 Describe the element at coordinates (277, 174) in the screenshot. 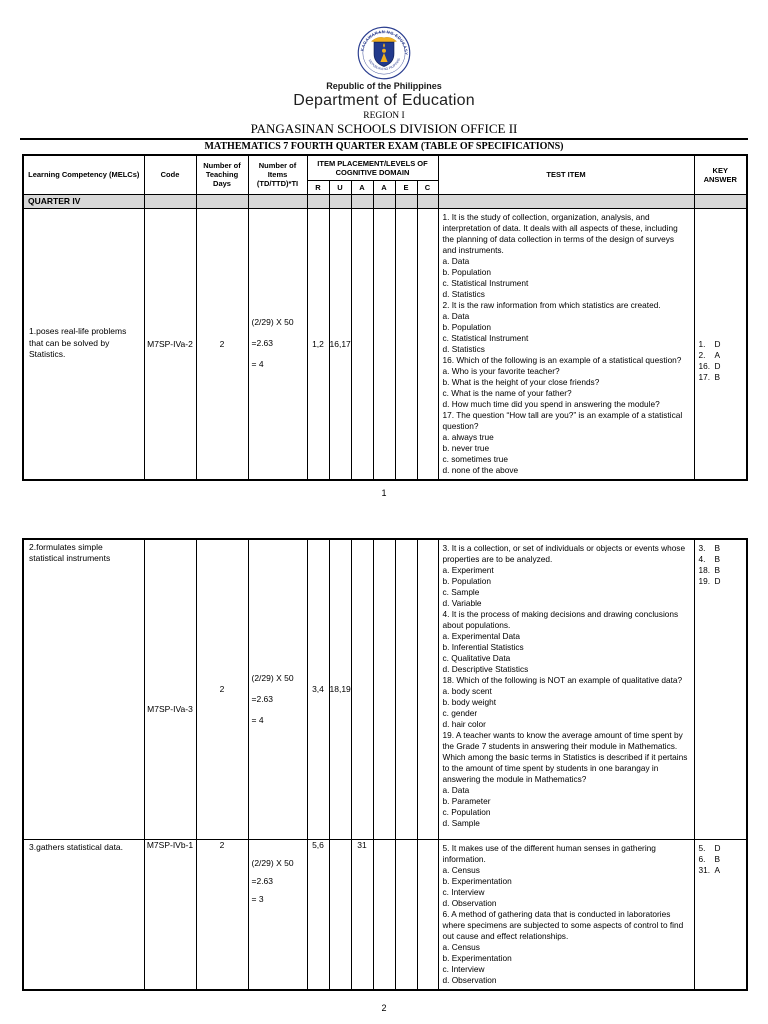

I see `col-header-items: Number of Items (TD/TTD)*TI` at that location.